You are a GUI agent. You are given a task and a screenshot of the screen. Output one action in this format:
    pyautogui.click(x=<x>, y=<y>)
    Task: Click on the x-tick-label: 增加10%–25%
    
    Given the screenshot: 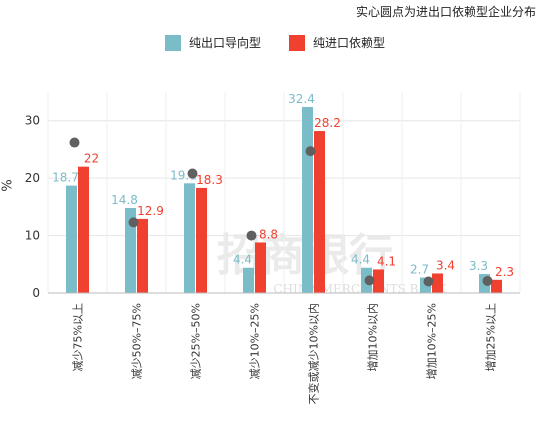 What is the action you would take?
    pyautogui.click(x=432, y=341)
    